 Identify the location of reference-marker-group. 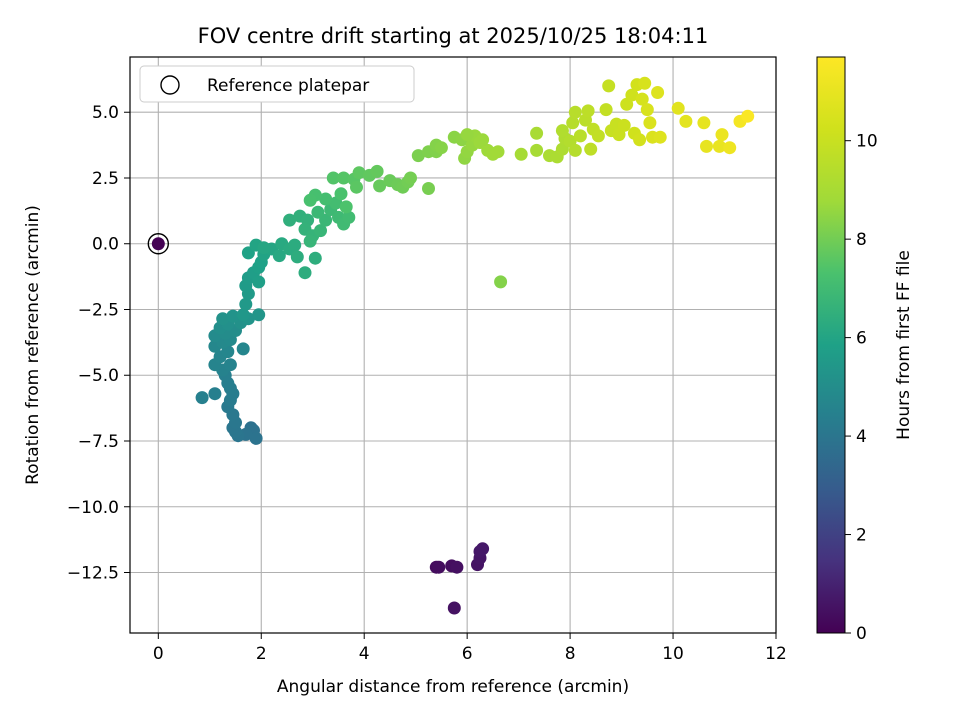
(158, 244).